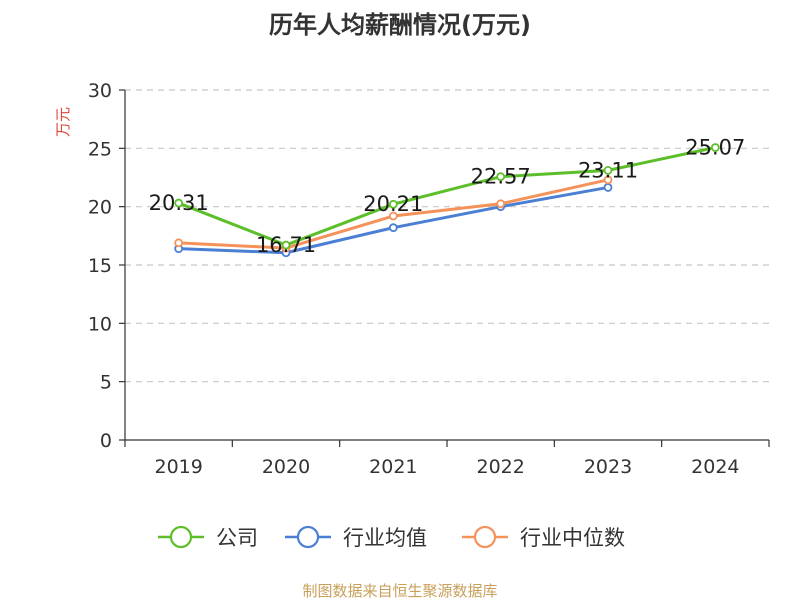 The image size is (800, 600). What do you see at coordinates (286, 467) in the screenshot?
I see `x-tick-label: 2020` at bounding box center [286, 467].